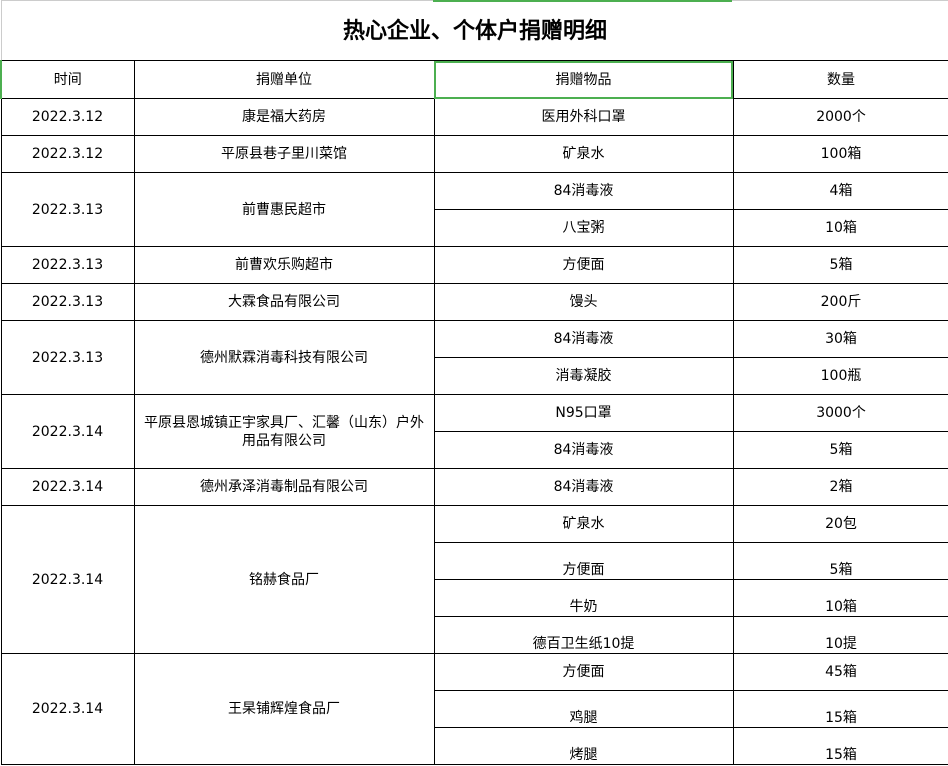 This screenshot has height=766, width=948. I want to click on qty-cell: 20包, so click(840, 524).